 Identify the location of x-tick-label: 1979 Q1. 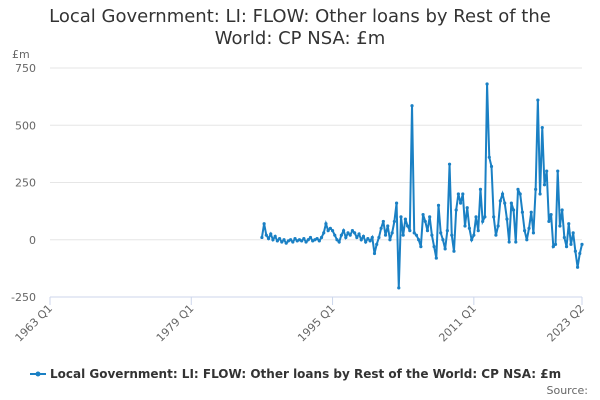
(175, 323).